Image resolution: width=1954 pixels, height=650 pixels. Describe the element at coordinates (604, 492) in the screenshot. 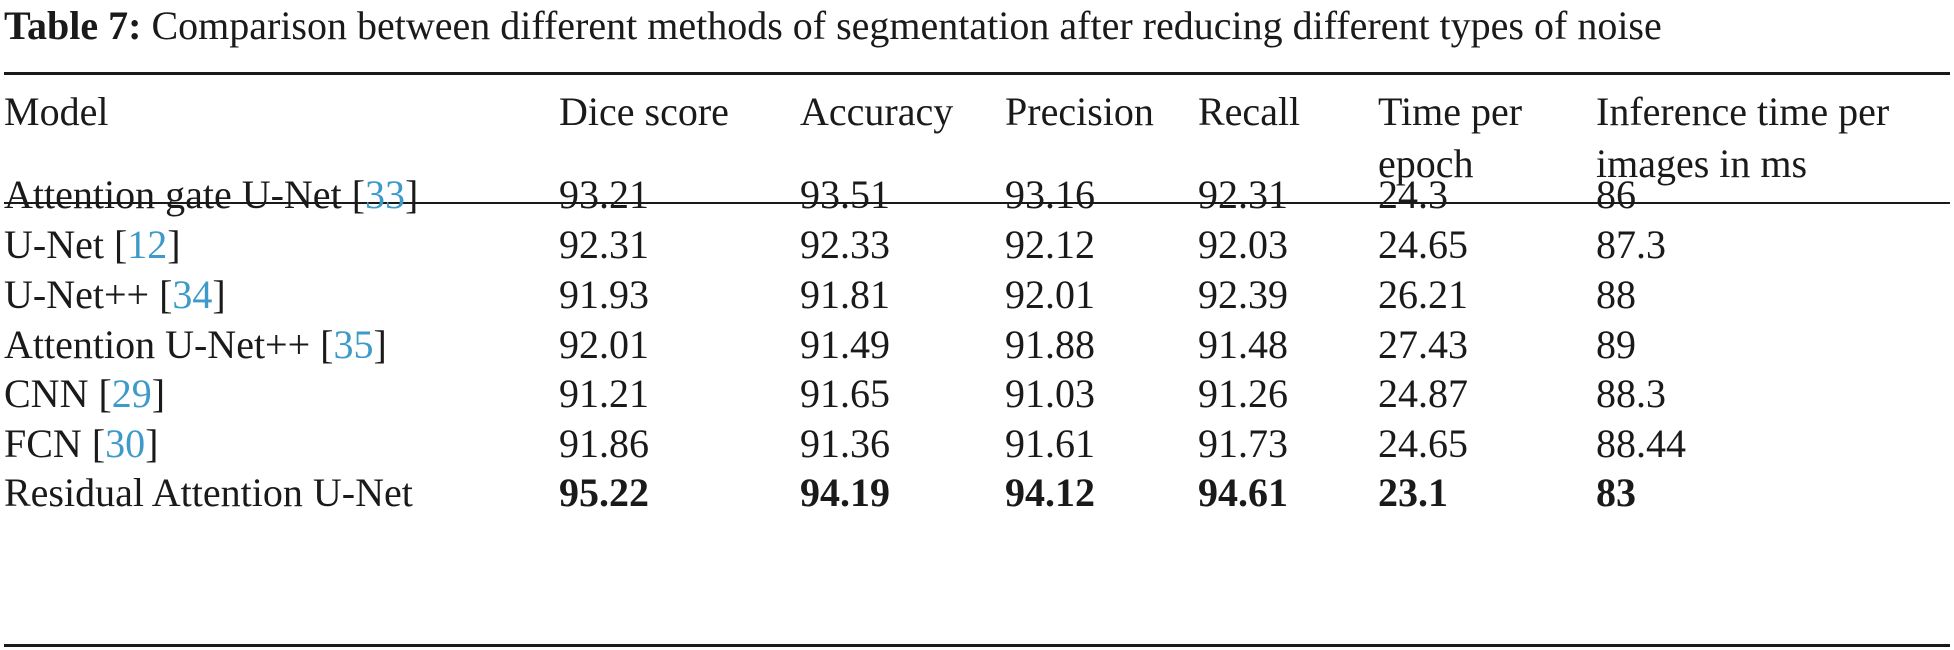

I see `value-cell: 95.22` at that location.